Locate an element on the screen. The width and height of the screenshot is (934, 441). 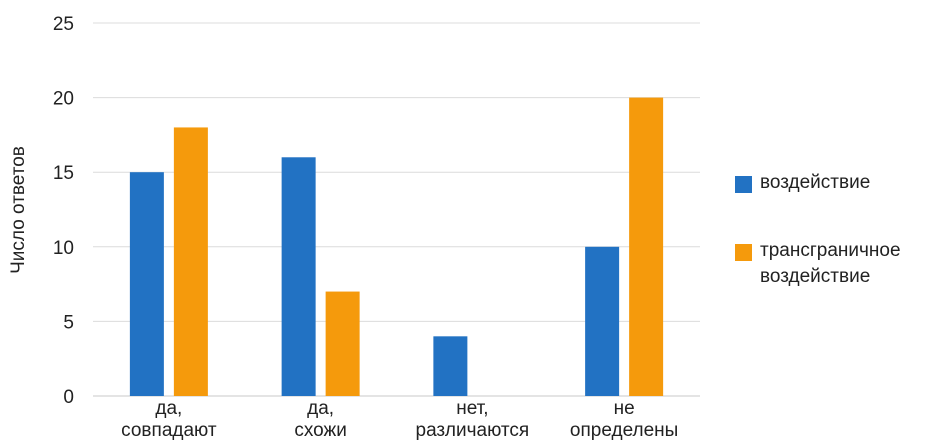
y-axis-ticks: 0 5 10 15 20 25 is located at coordinates (63, 211).